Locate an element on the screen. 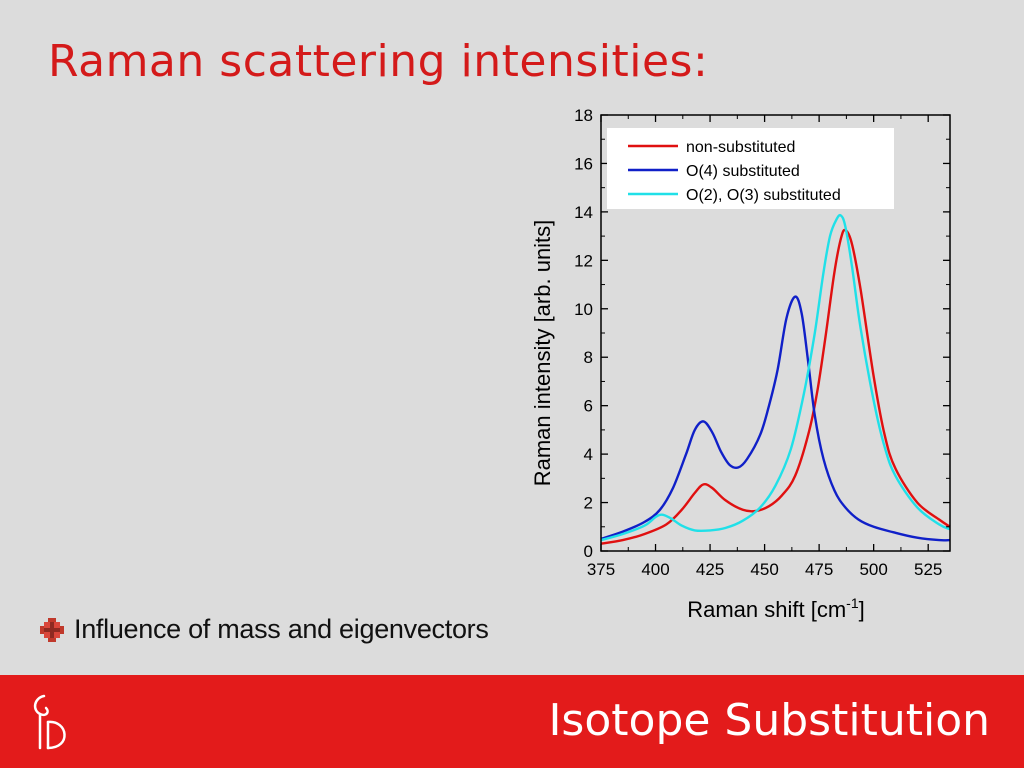  footer-title: Isotope Substitution is located at coordinates (769, 720).